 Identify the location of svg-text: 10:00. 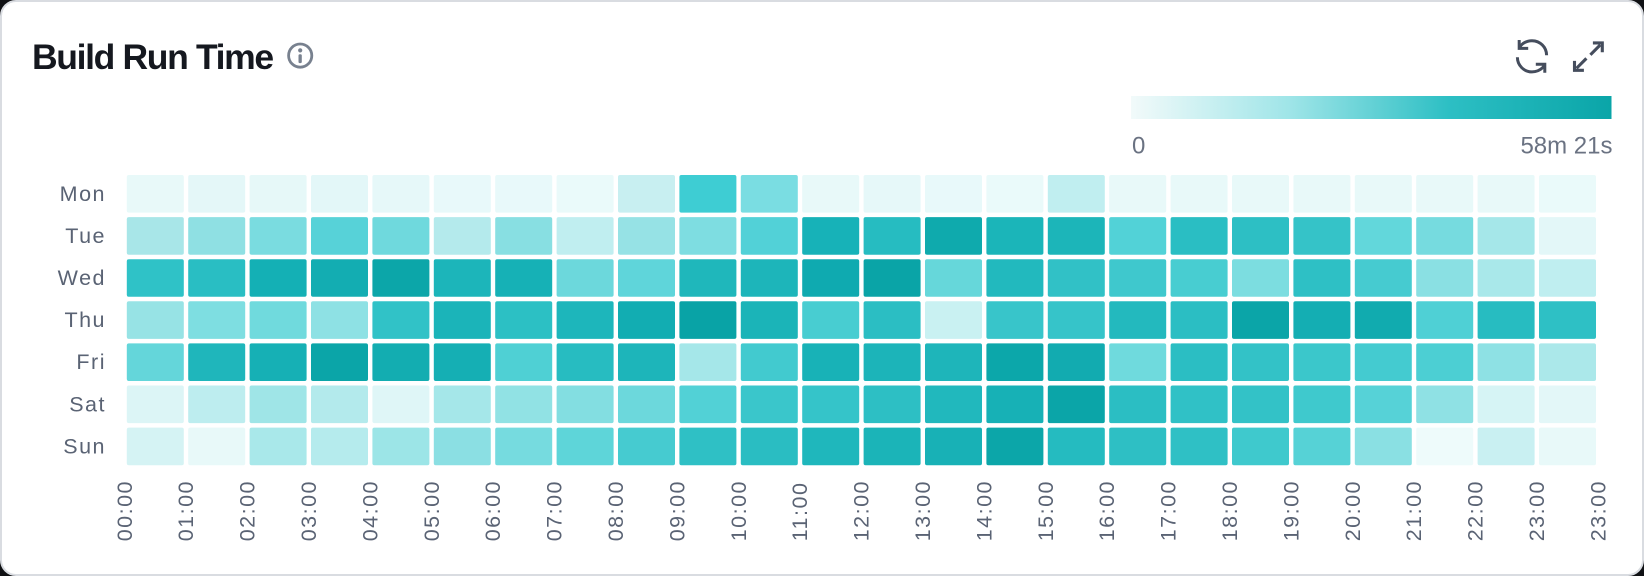
(739, 510).